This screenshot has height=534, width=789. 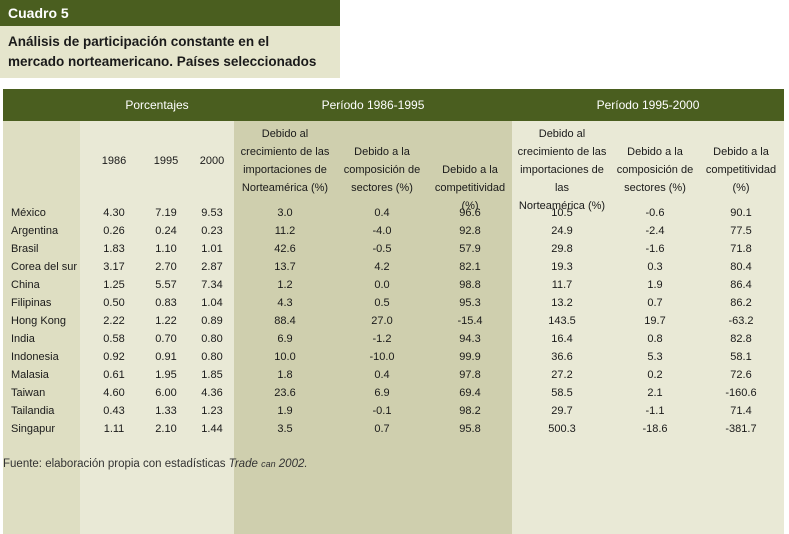 I want to click on col-header-1995: 1995, so click(x=166, y=161).